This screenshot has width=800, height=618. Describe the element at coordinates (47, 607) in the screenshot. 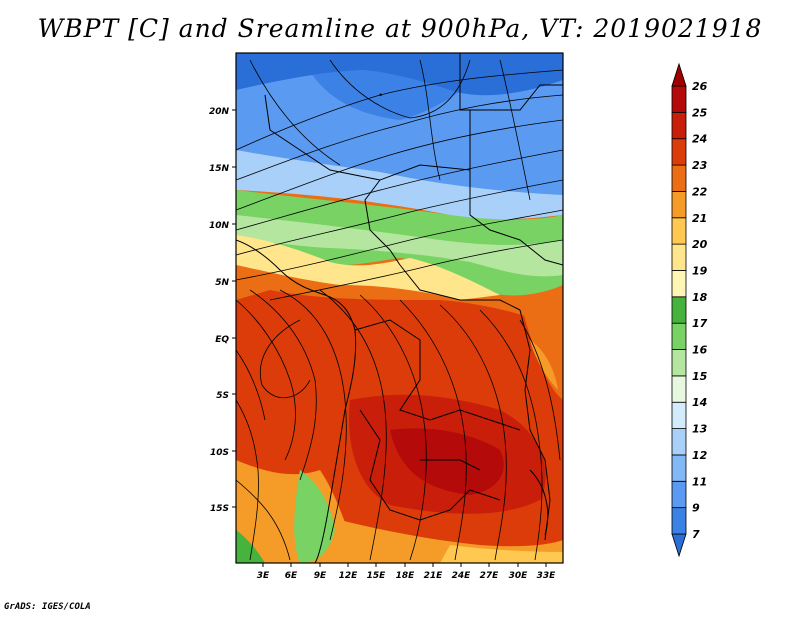

I see `grads-credit: GrADS: IGES/COLA` at that location.